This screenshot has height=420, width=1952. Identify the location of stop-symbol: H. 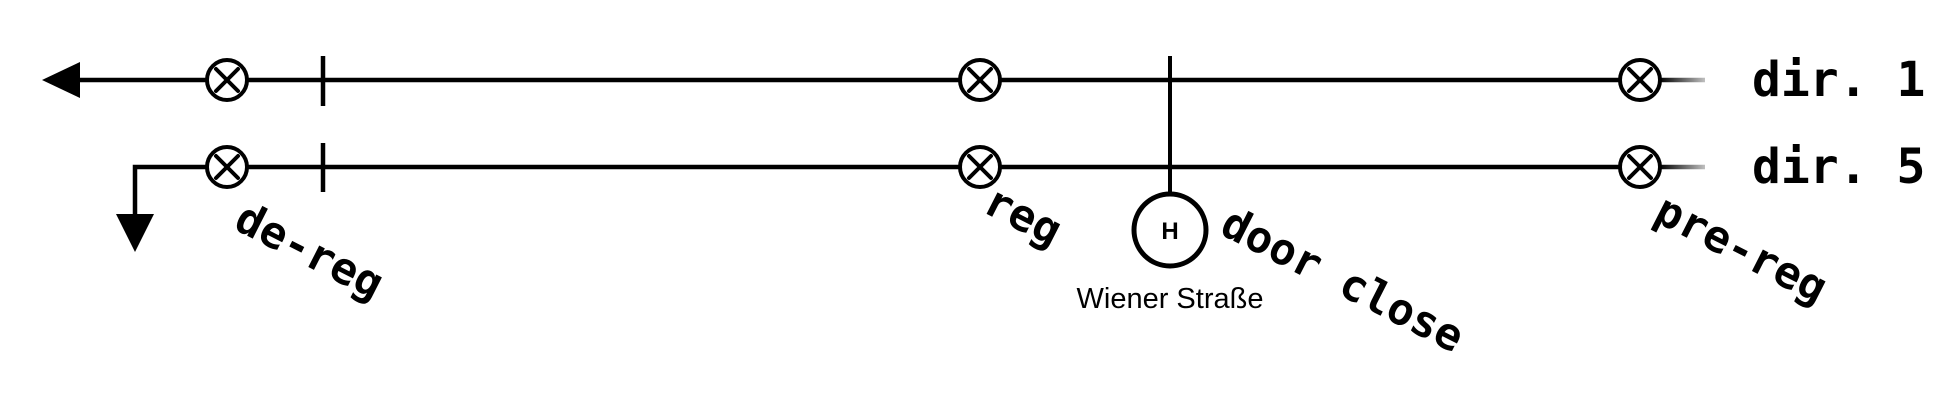
(1169, 231).